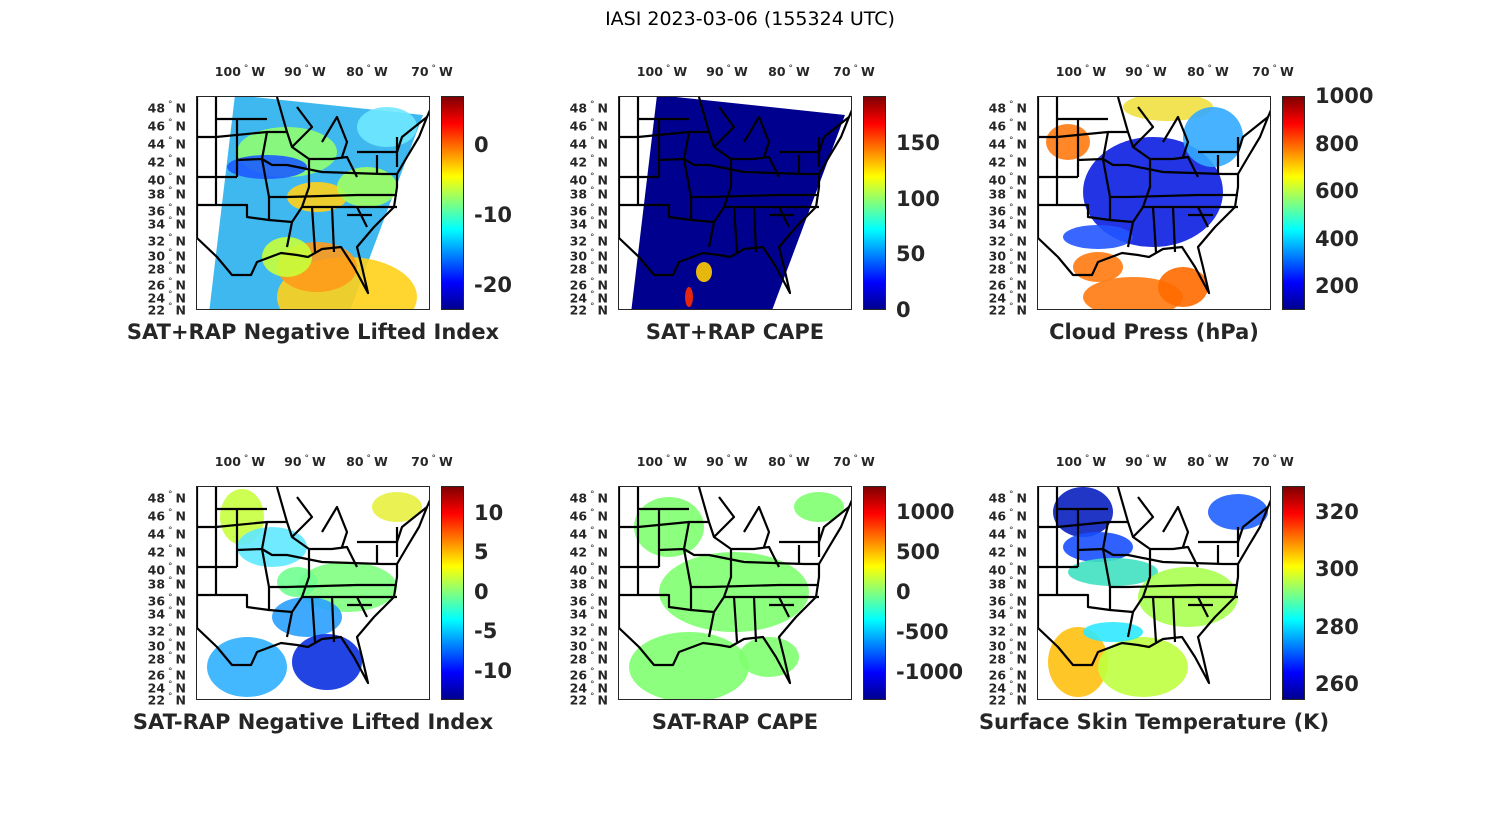 This screenshot has width=1500, height=825. Describe the element at coordinates (918, 142) in the screenshot. I see `colorbar-tick-label: 150` at that location.